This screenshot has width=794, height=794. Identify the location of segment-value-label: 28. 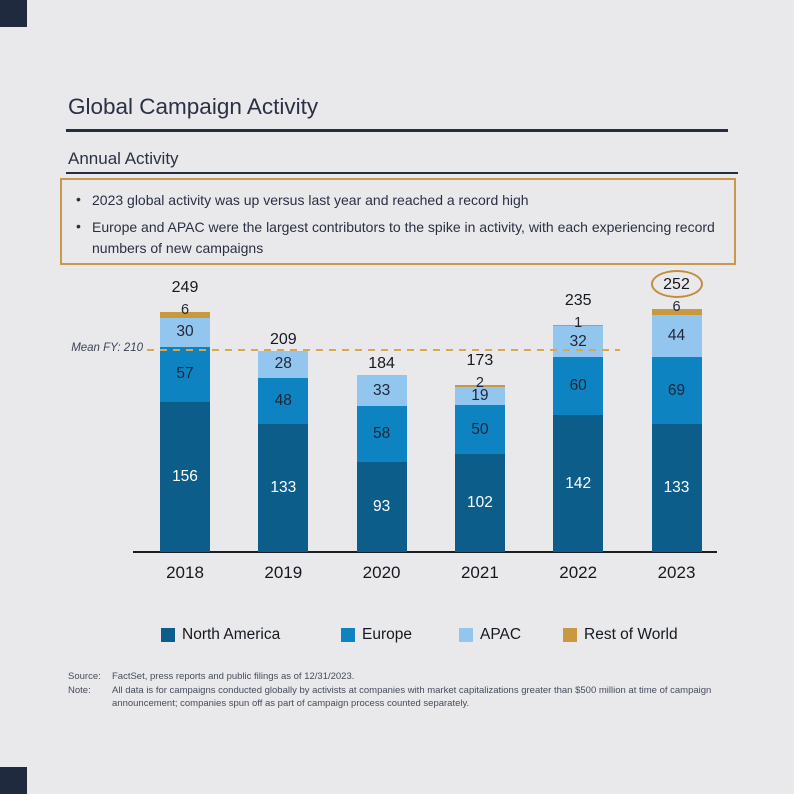
(283, 364).